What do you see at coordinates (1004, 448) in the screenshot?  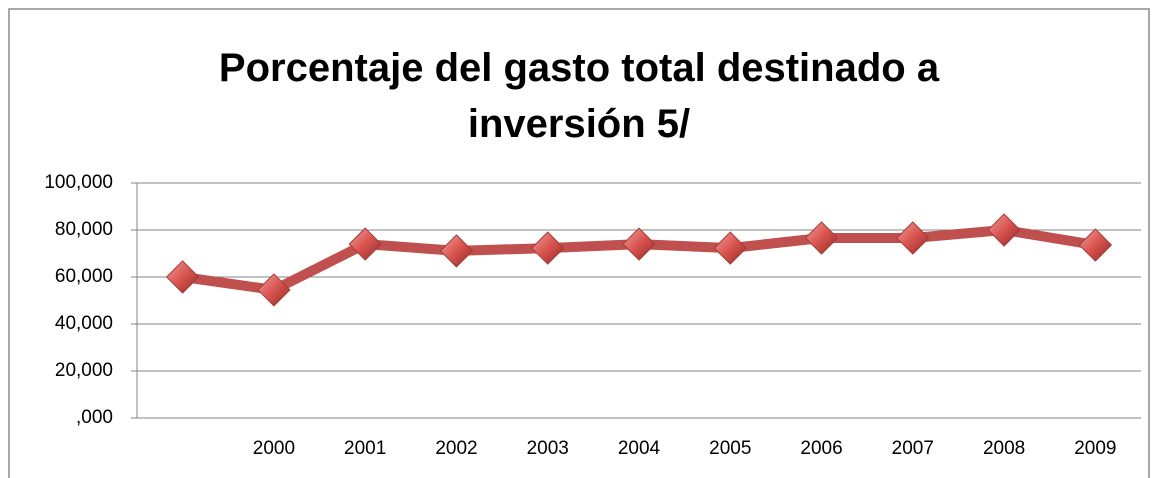 I see `x-tick-label: 2008` at bounding box center [1004, 448].